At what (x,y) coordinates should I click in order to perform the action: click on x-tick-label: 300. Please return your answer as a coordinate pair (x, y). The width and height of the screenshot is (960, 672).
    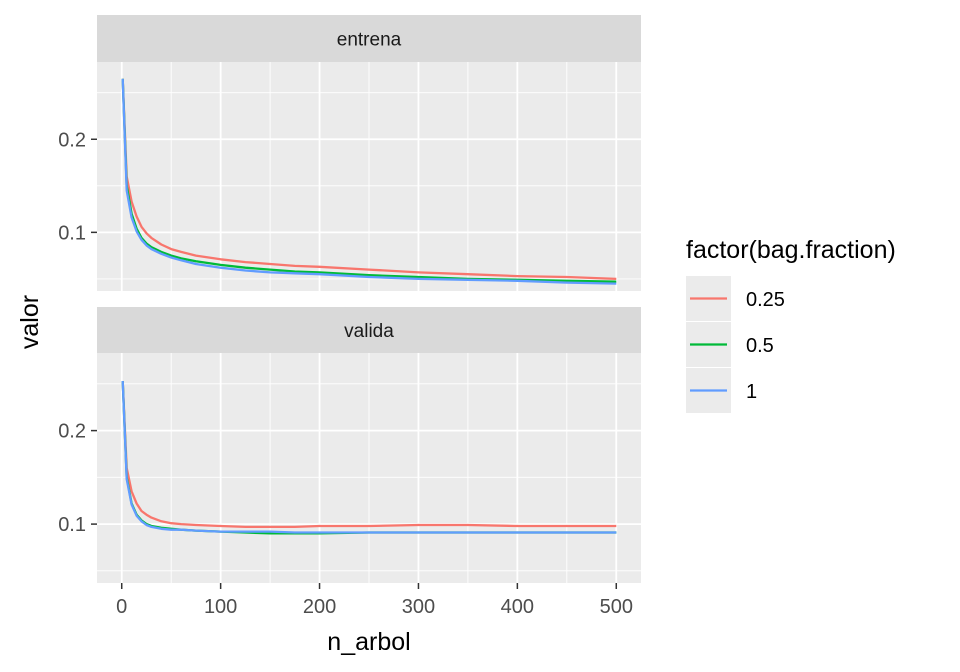
    Looking at the image, I should click on (418, 607).